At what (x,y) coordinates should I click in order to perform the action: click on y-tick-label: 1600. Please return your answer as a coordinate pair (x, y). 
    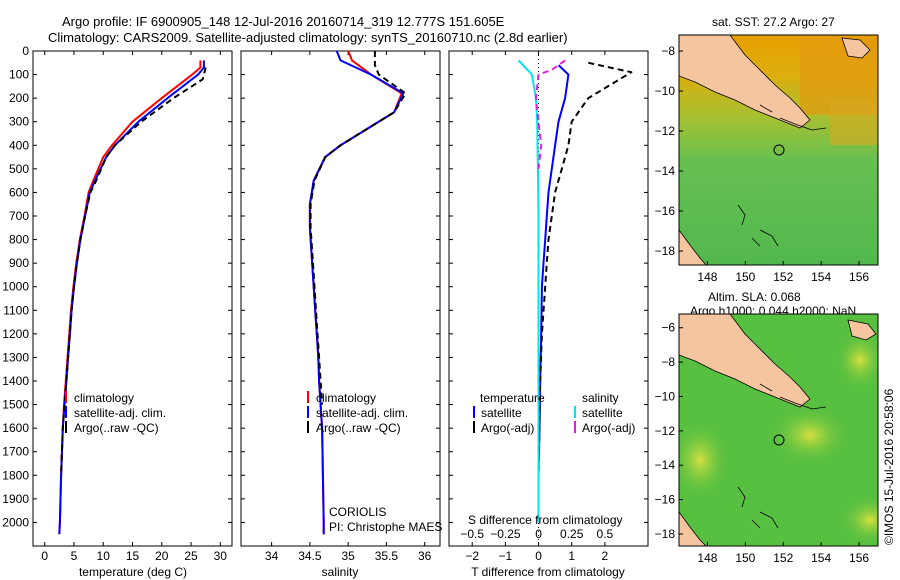
    Looking at the image, I should click on (15, 428).